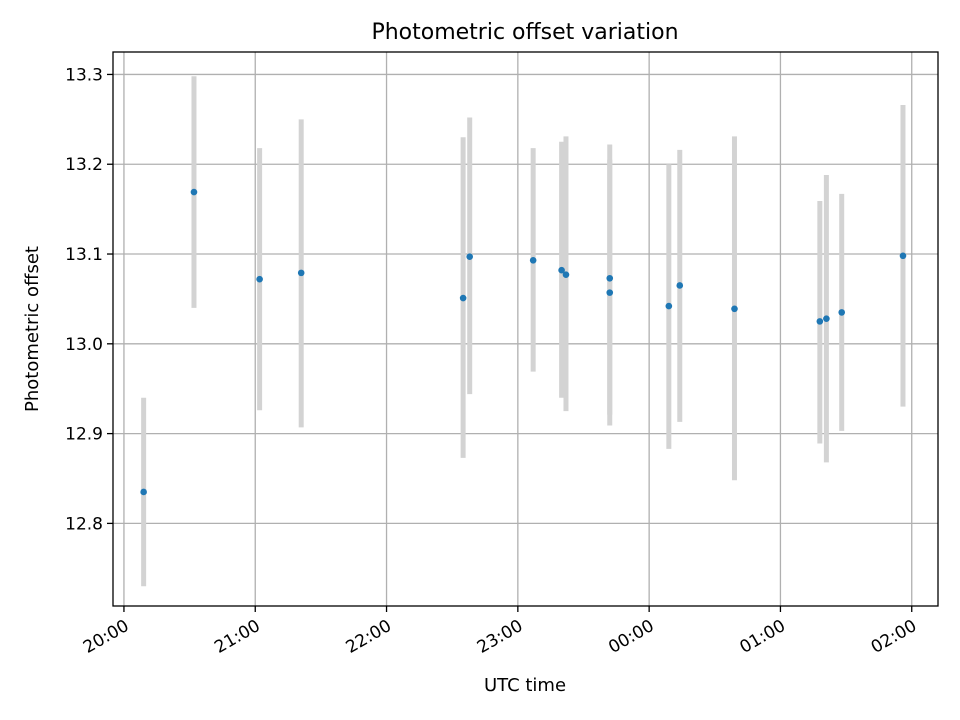 This screenshot has width=960, height=720. I want to click on x-axis-label: UTC time, so click(525, 685).